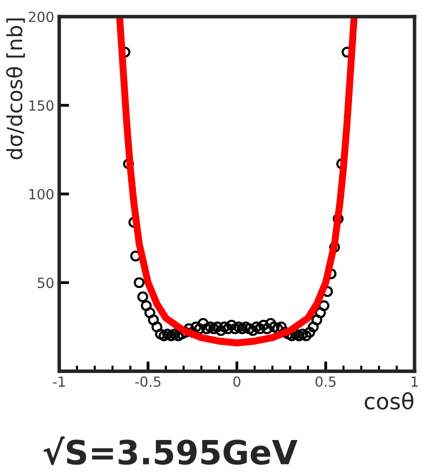 This screenshot has height=476, width=423. Describe the element at coordinates (389, 401) in the screenshot. I see `x-axis-title: cosθ` at that location.